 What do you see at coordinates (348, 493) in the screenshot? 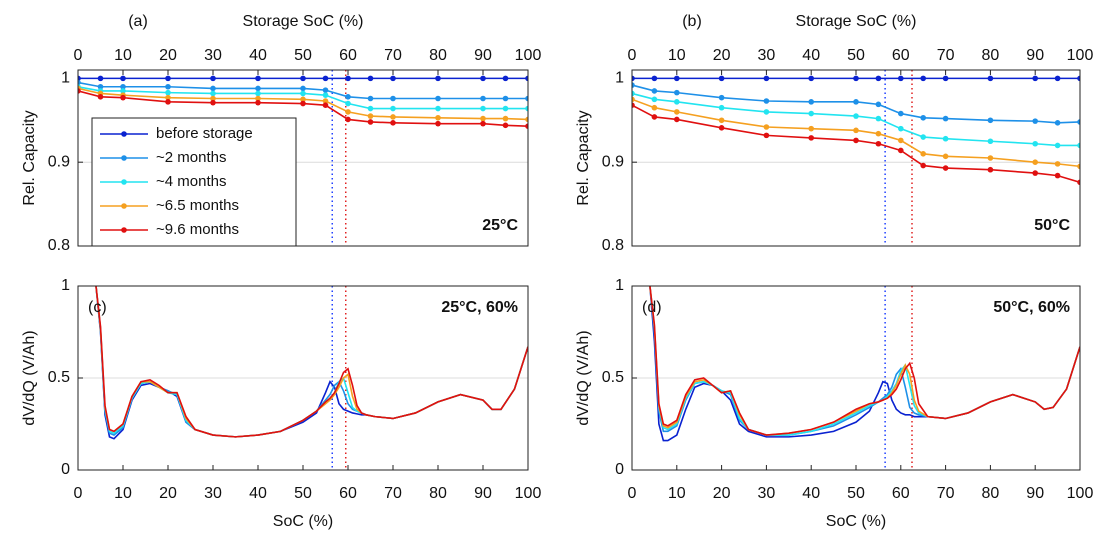
I see `x-tick-label: 60` at bounding box center [348, 493].